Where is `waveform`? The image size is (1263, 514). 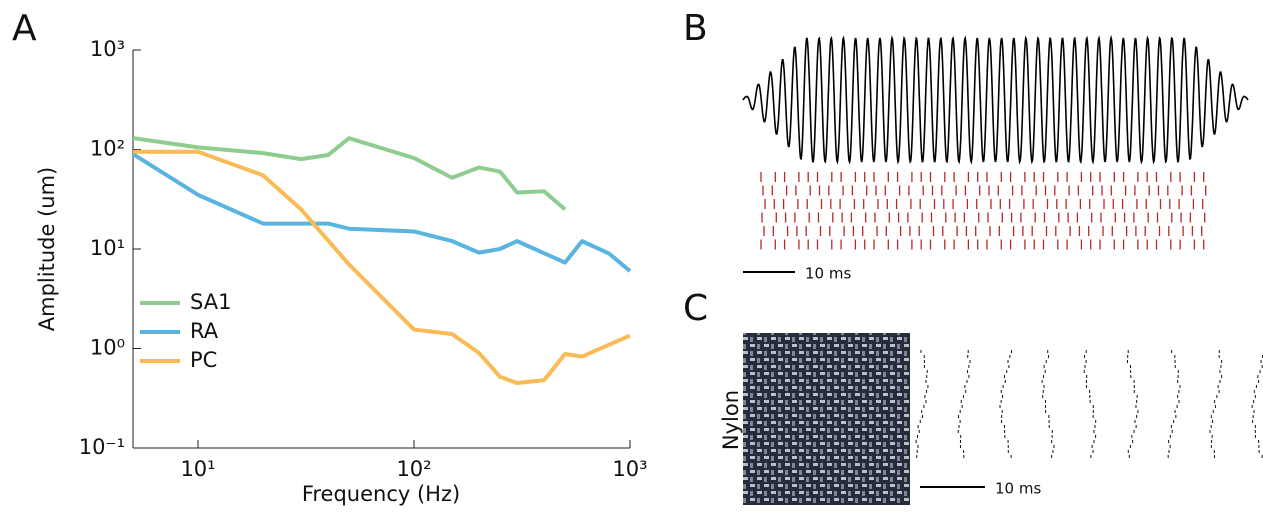
waveform is located at coordinates (995, 99).